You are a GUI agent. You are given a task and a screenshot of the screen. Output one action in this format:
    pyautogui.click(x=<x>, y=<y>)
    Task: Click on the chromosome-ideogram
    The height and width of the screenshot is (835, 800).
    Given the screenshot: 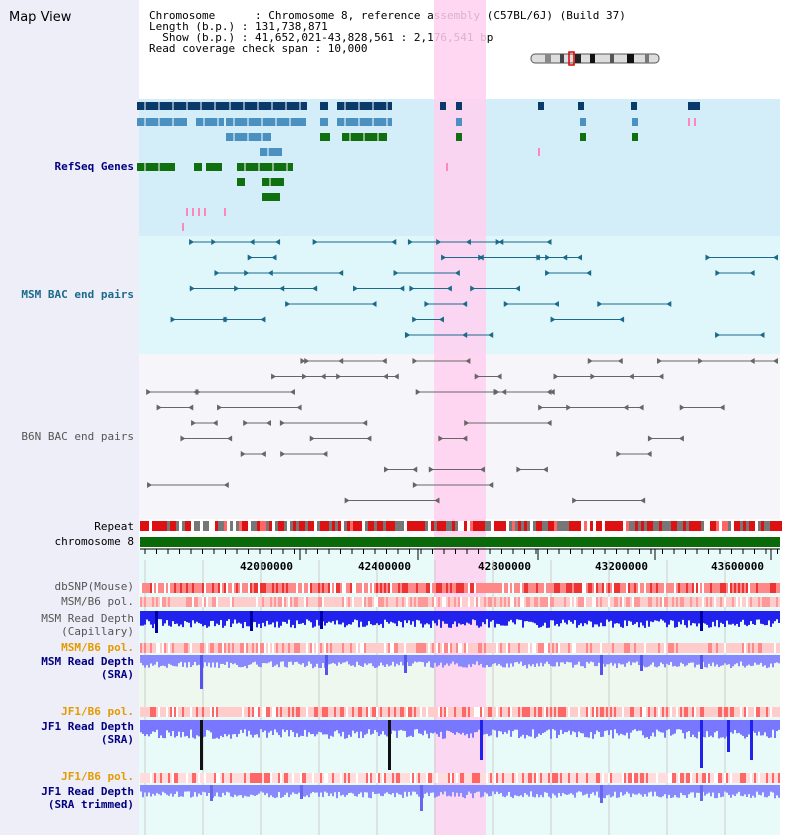 What is the action you would take?
    pyautogui.click(x=595, y=58)
    